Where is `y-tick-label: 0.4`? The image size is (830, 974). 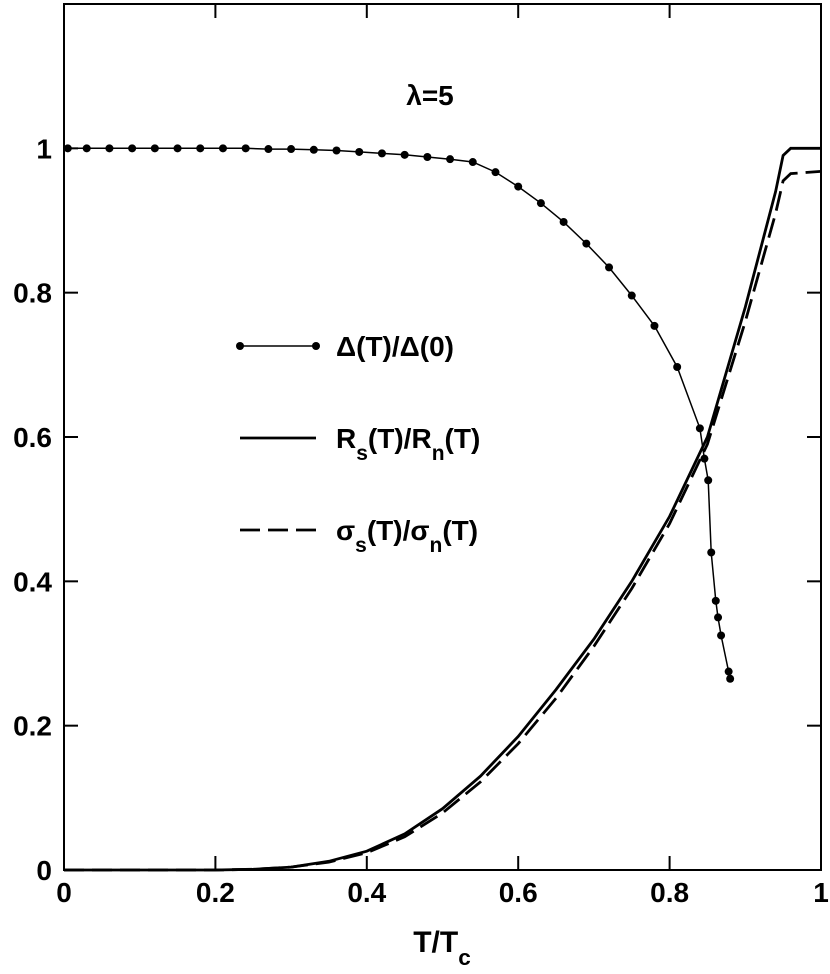 y-tick-label: 0.4 is located at coordinates (32, 581).